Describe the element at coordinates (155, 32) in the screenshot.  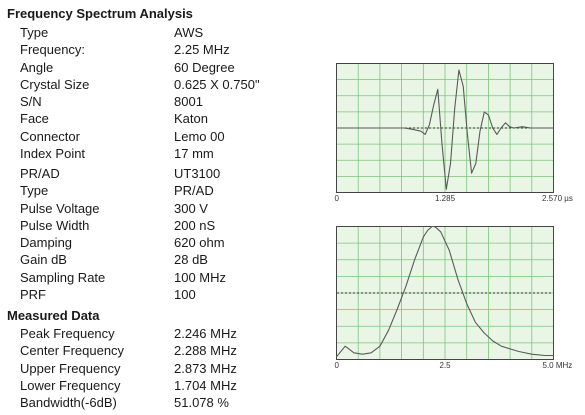
I see `info-row: Type AWS` at that location.